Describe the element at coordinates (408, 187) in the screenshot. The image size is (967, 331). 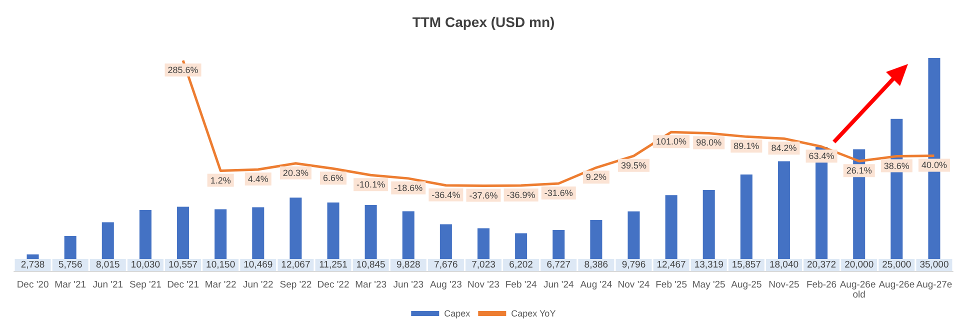
I see `data-label: -18.6%` at that location.